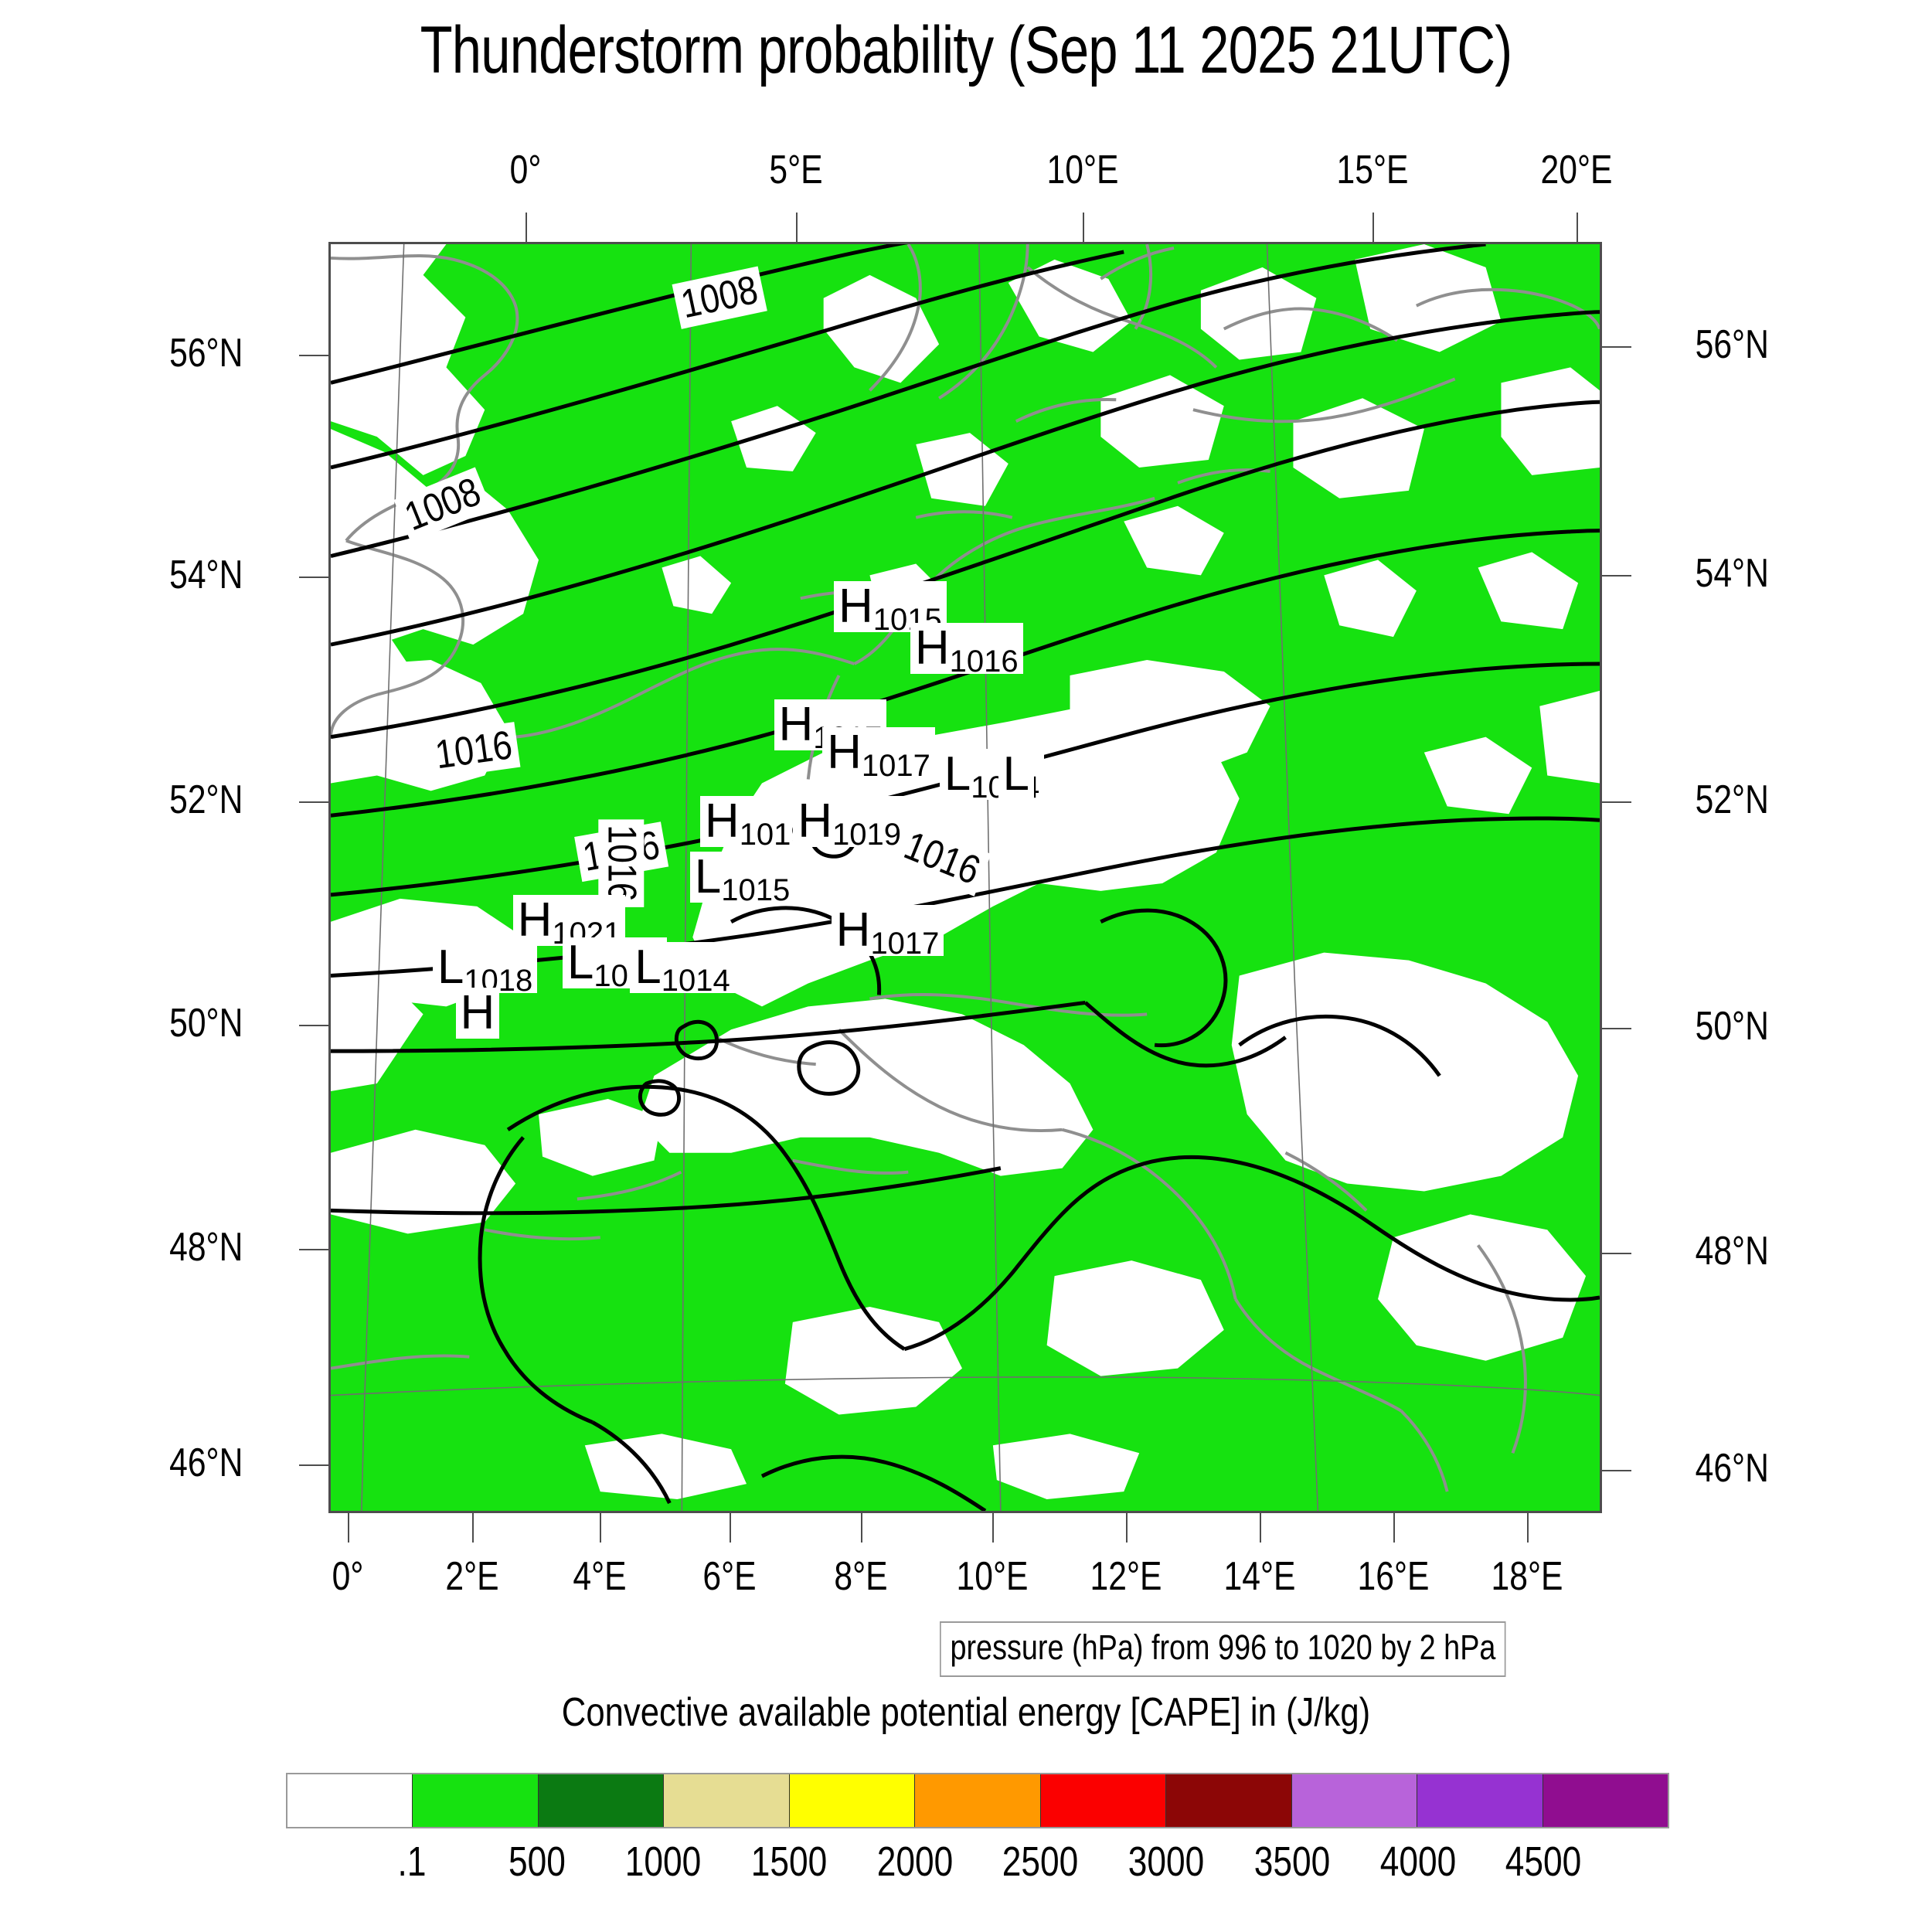 The image size is (1932, 1932). Describe the element at coordinates (914, 1862) in the screenshot. I see `colorbar-tick-4: 2000` at that location.